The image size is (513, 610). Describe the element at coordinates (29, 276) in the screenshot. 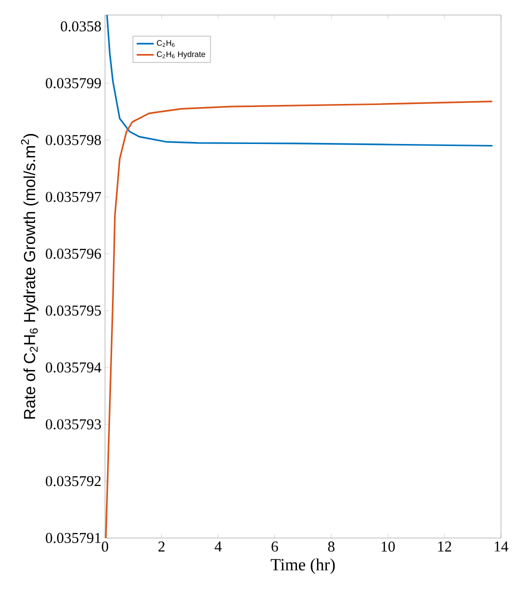

I see `y-axis-title: Rate of C$_{2}$H$_{6}$ Hydrate Growth (mol/s.m$^{2}$)` at that location.